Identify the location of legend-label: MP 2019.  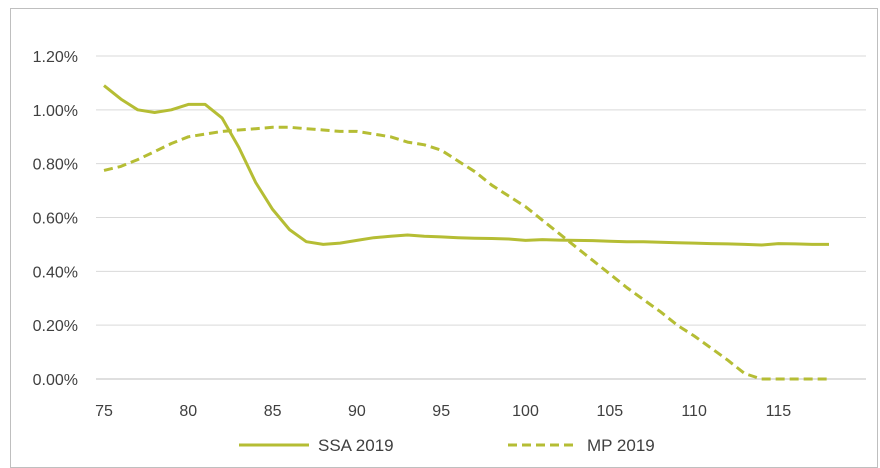
(621, 445).